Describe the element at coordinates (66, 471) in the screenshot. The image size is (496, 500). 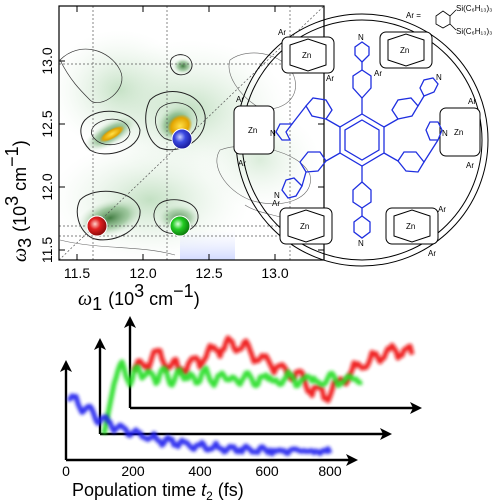
I see `trace-x-tick-label: 0` at that location.